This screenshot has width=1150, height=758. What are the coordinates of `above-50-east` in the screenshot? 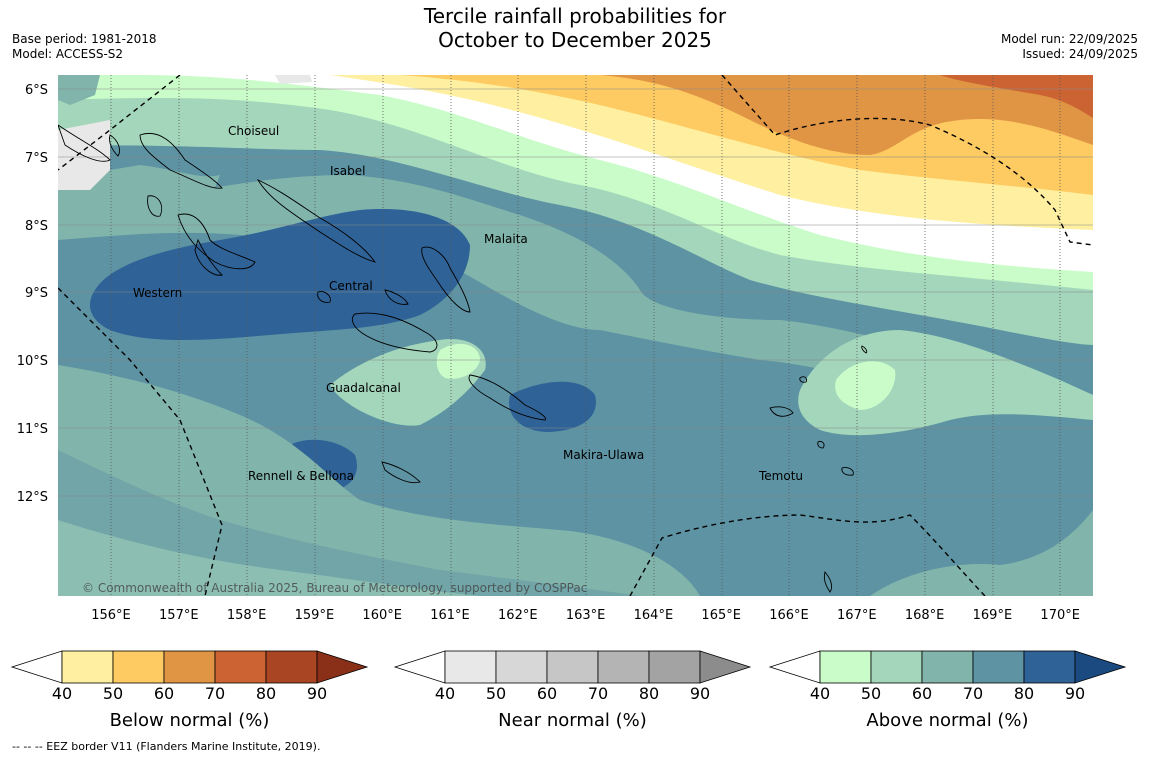 It's located at (945, 383).